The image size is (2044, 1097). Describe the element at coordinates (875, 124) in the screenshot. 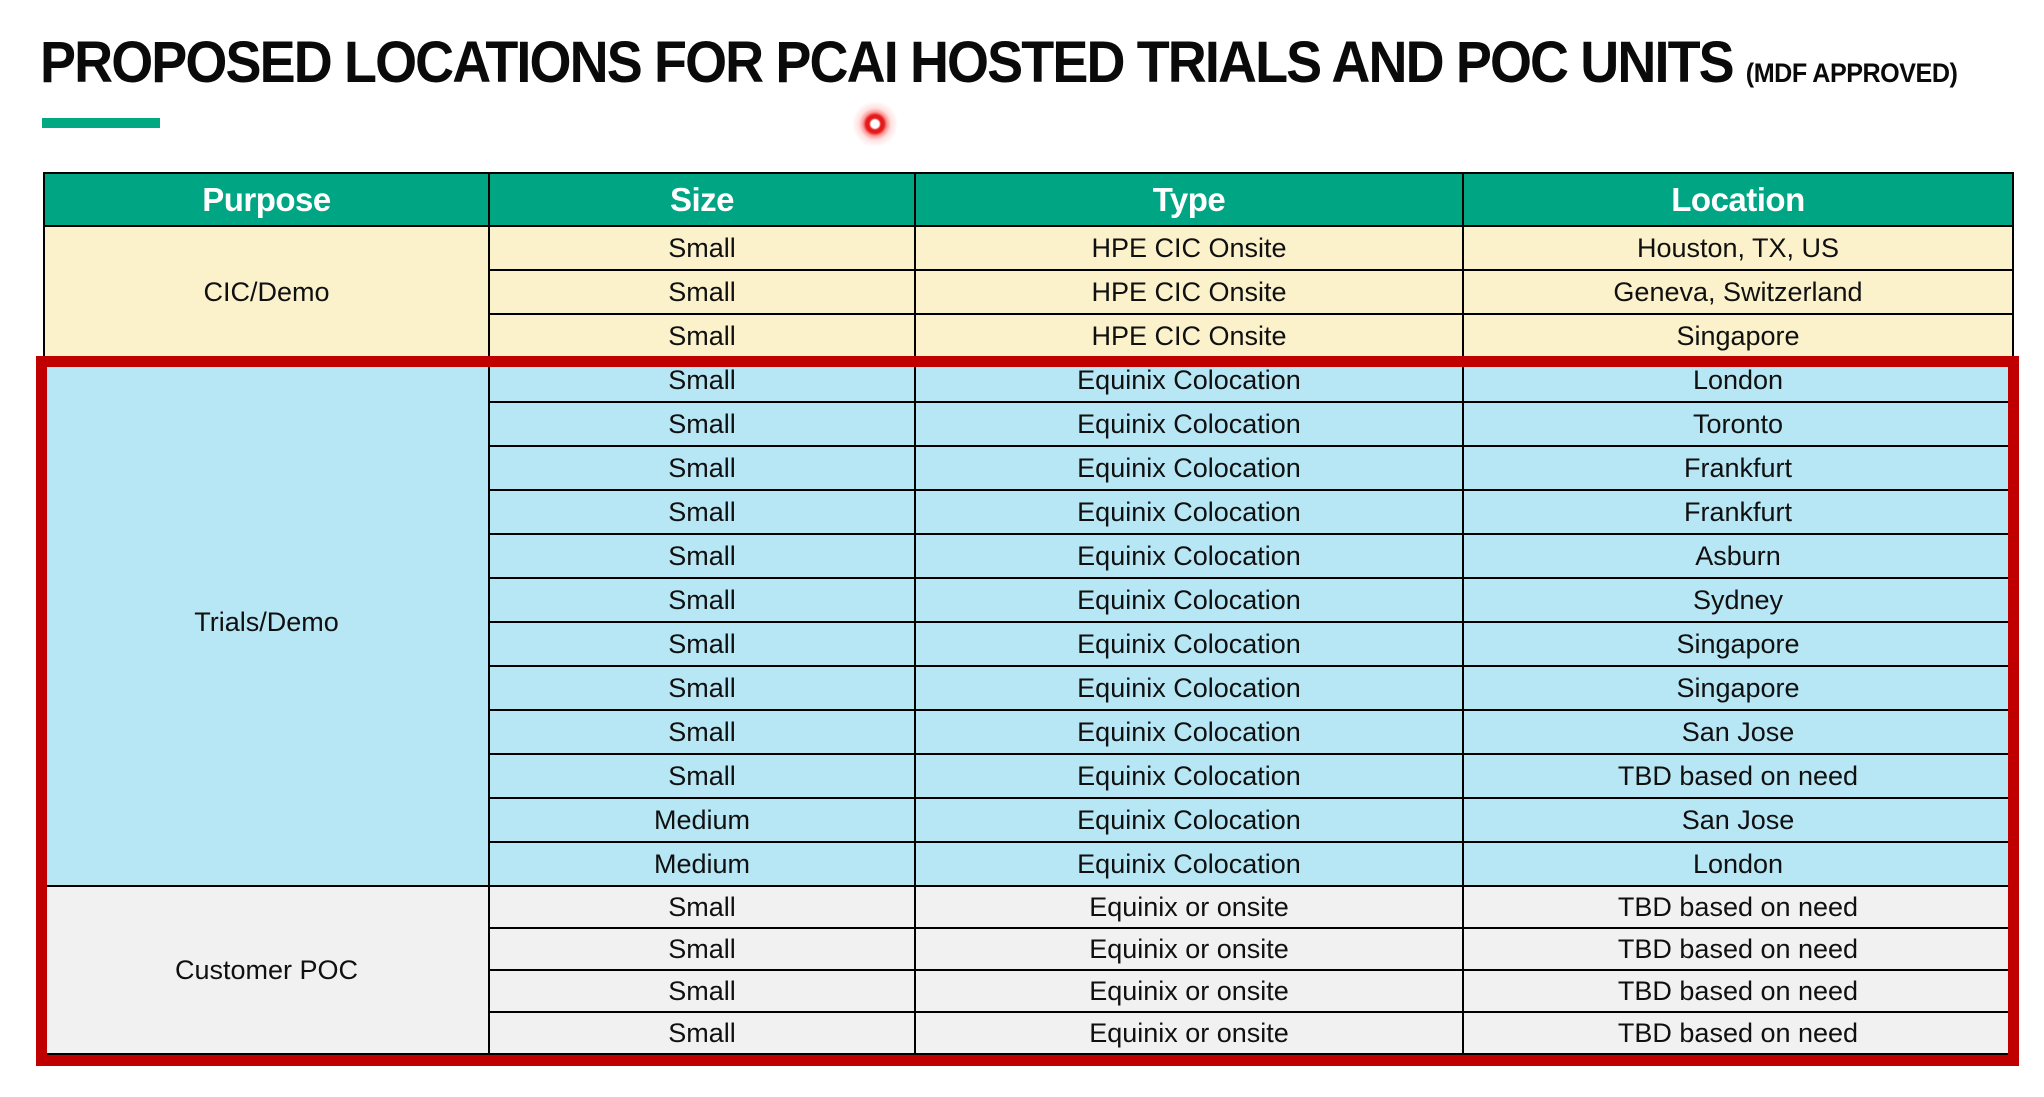

I see `laser-pointer-dot` at that location.